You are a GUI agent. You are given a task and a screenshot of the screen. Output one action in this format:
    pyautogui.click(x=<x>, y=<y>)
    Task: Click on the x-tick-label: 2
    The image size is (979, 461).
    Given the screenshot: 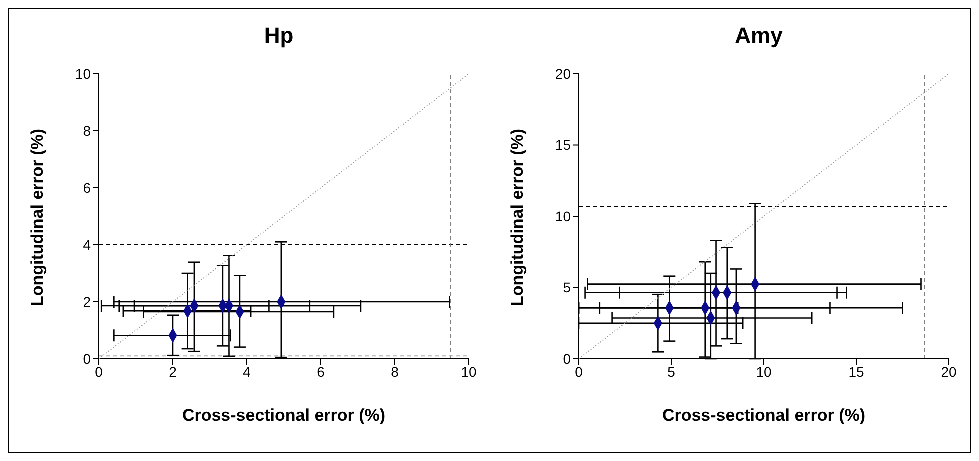 What is the action you would take?
    pyautogui.click(x=173, y=372)
    